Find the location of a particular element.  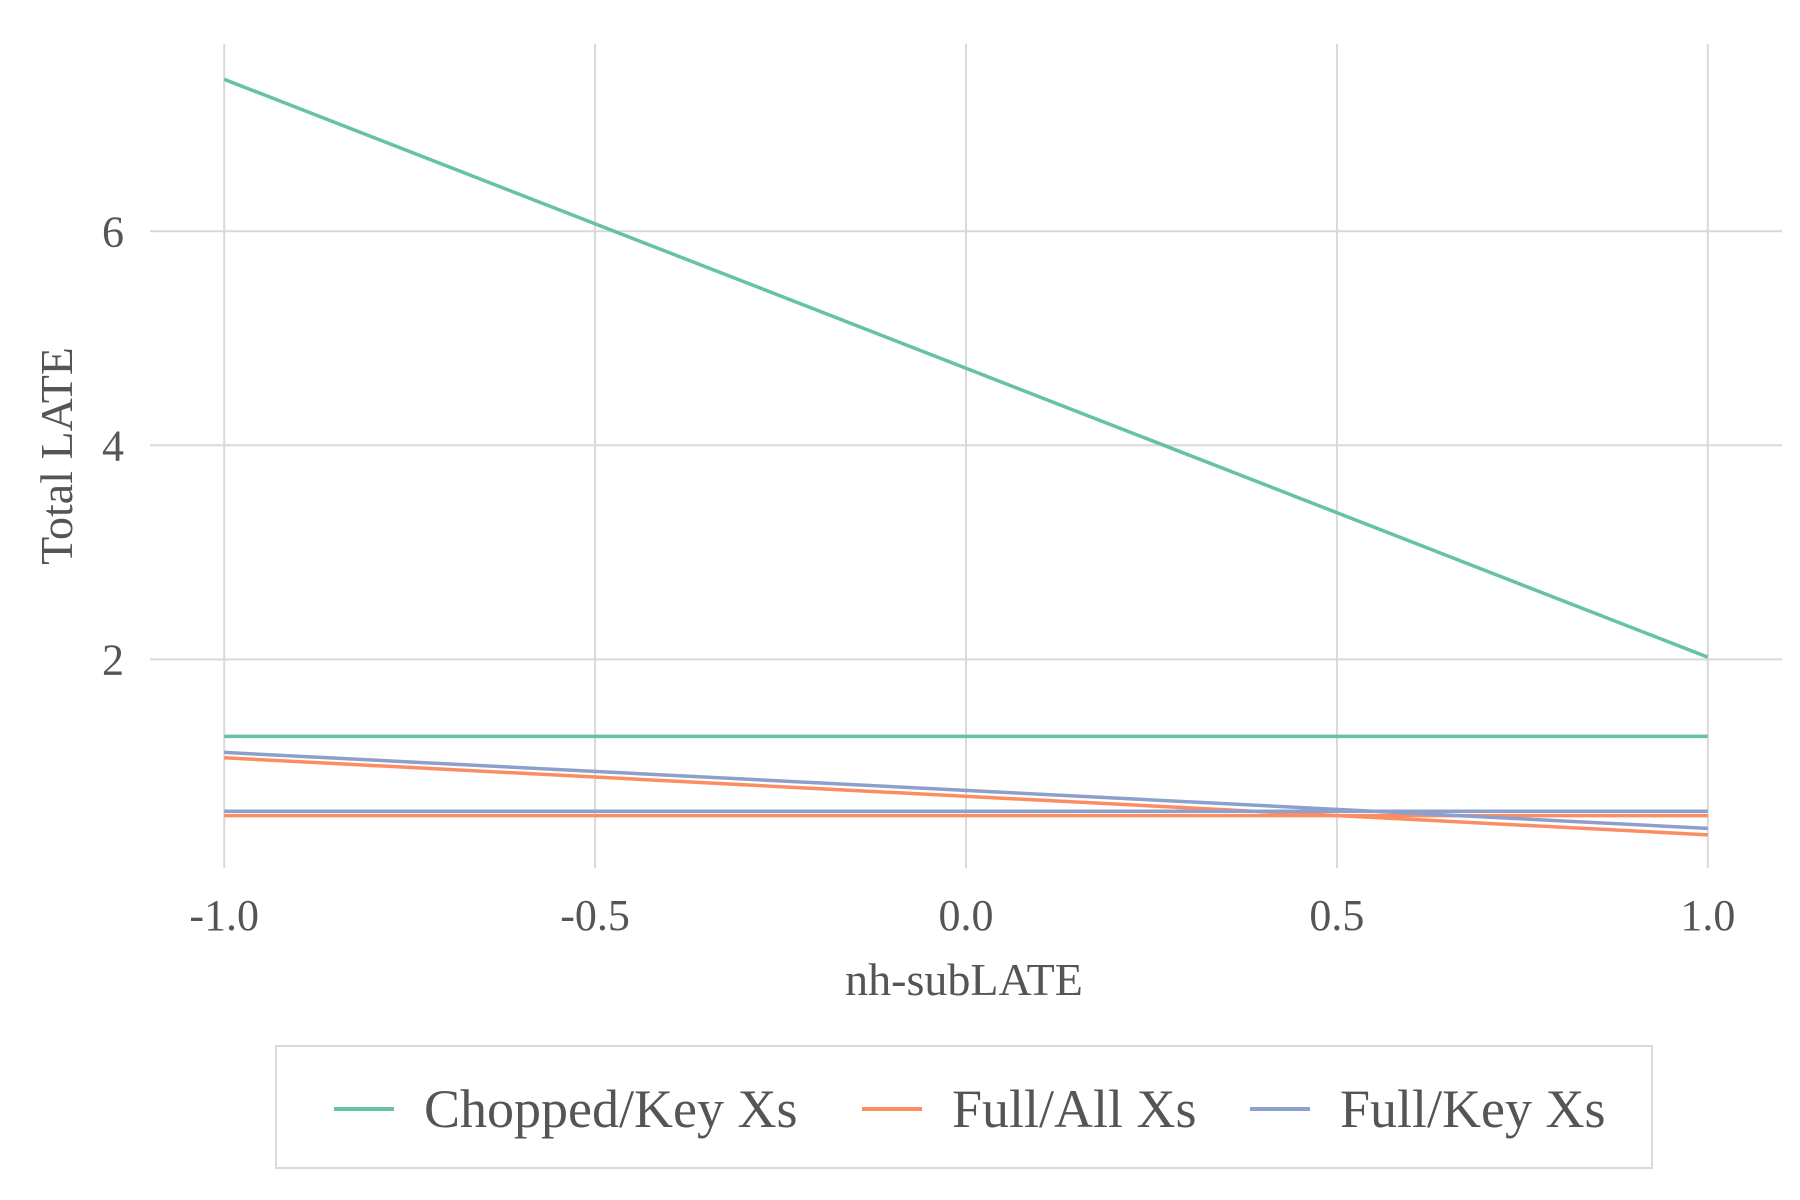

legend-item: Full/All Xs is located at coordinates (1029, 1109).